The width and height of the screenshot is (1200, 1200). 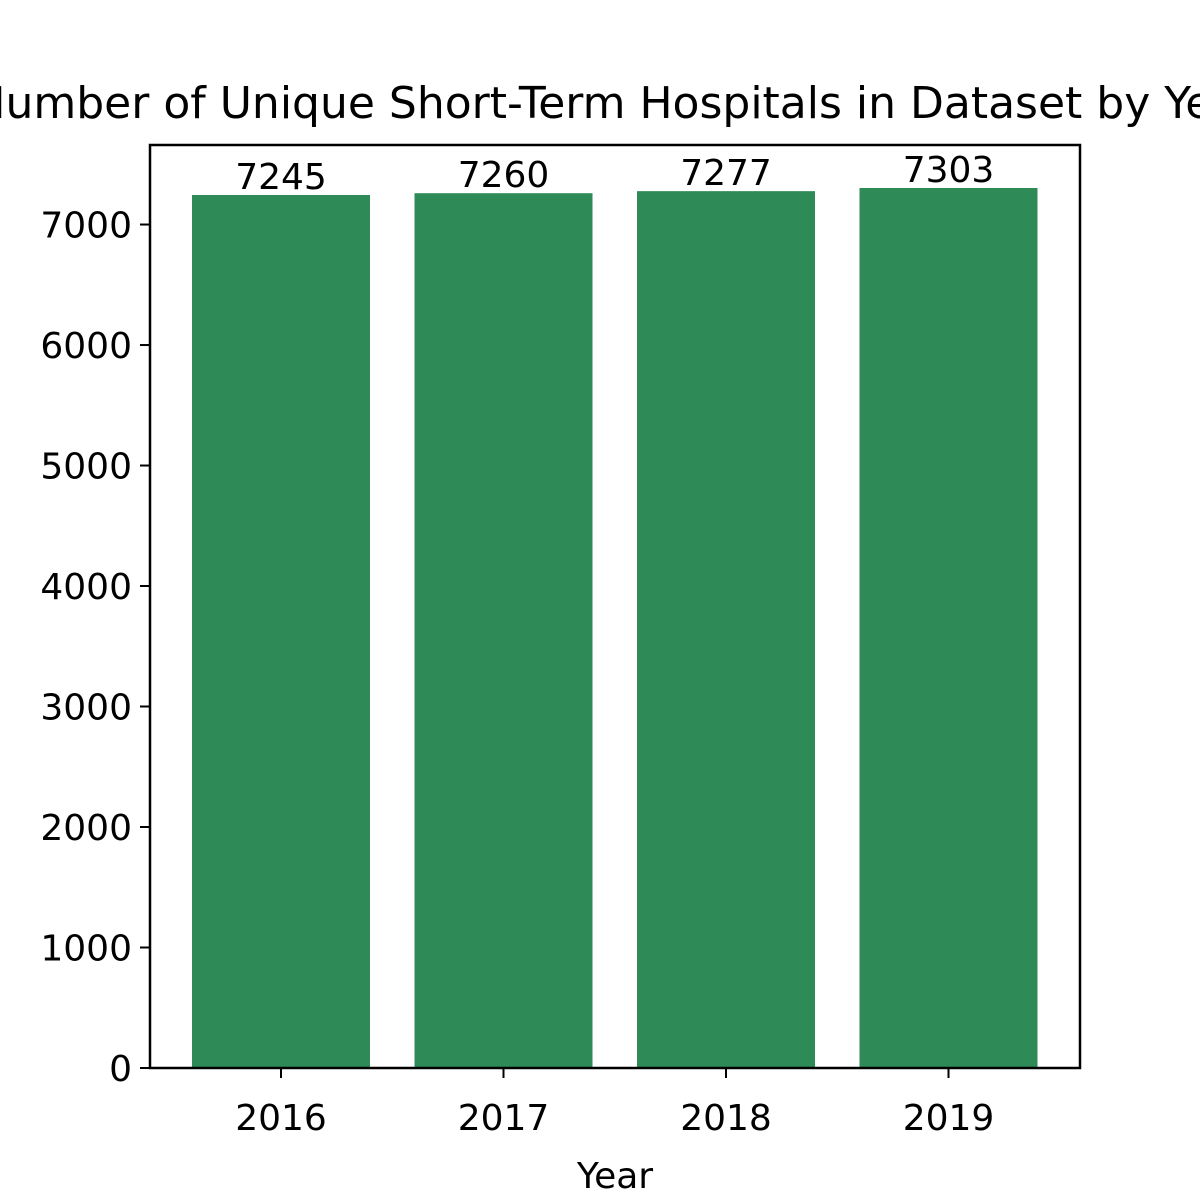 What do you see at coordinates (504, 175) in the screenshot?
I see `data-label-2017: 7260` at bounding box center [504, 175].